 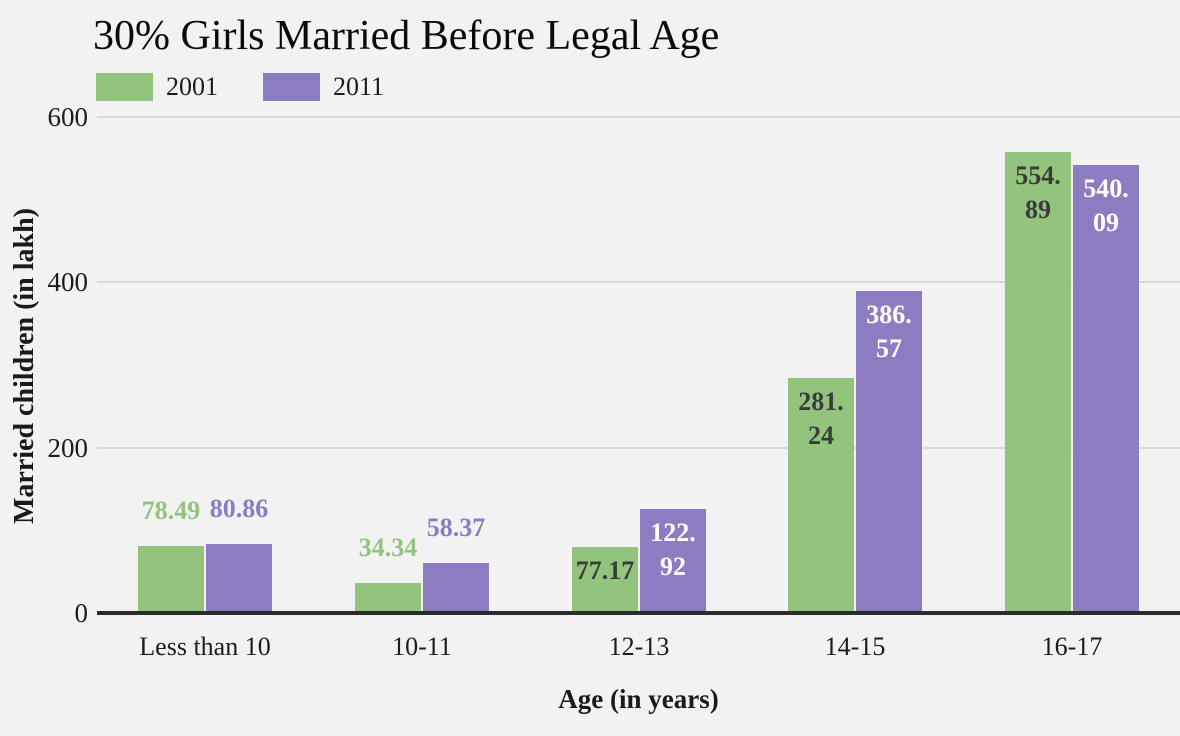 I want to click on x-axis-line, so click(x=638, y=613).